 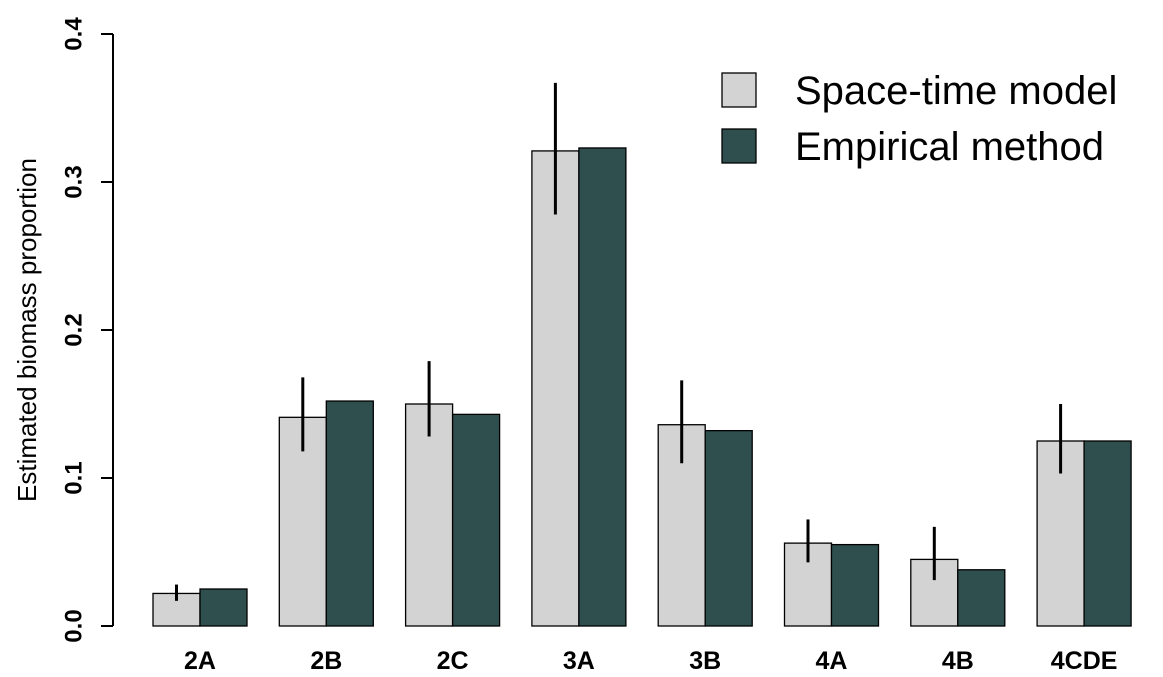 I want to click on x-tick-label: 3A, so click(x=579, y=661).